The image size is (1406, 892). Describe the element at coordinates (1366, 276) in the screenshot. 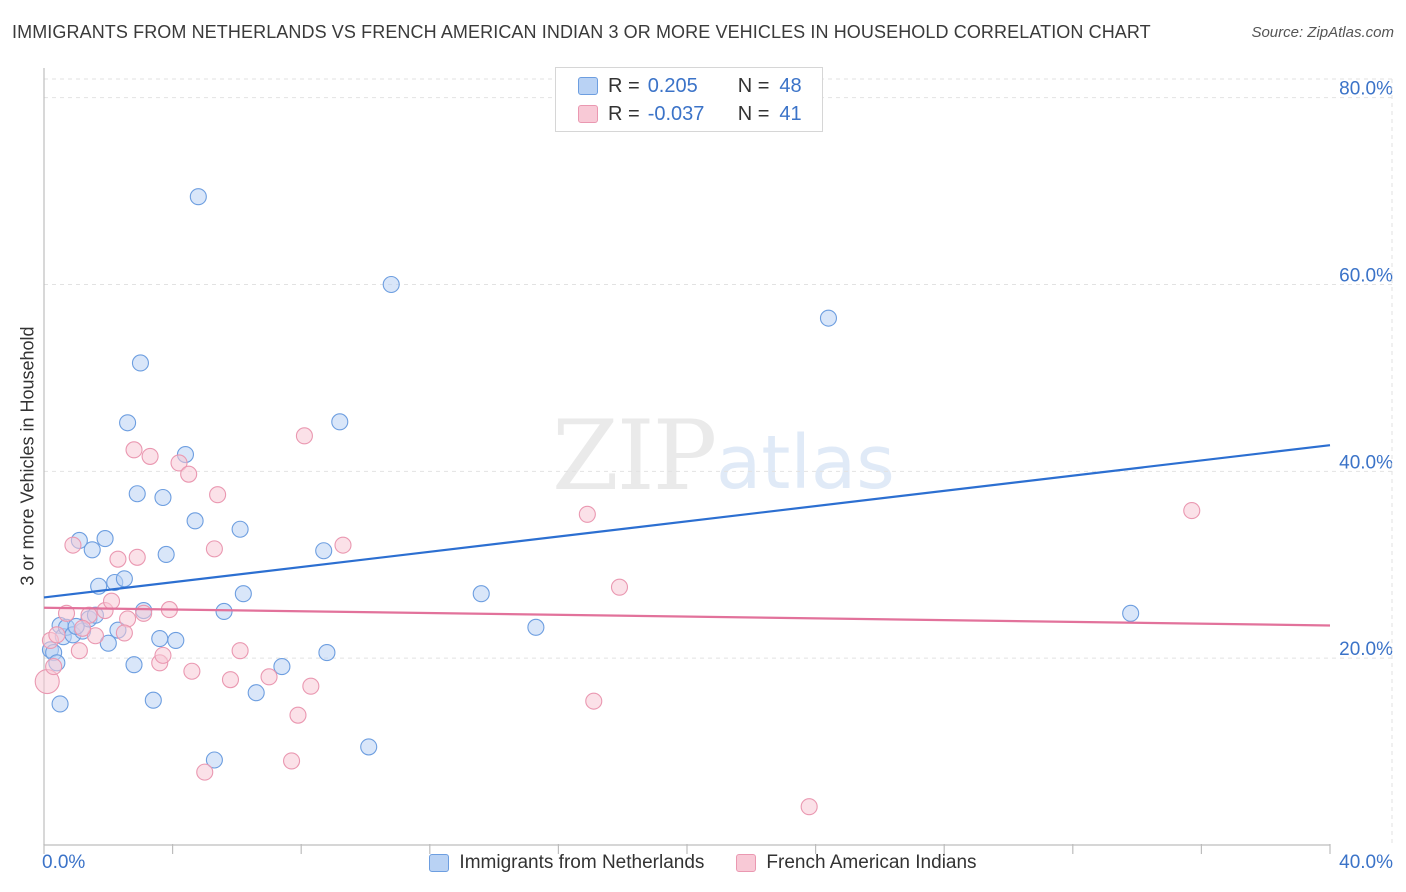

I see `y-tick-label: 60.0%` at that location.